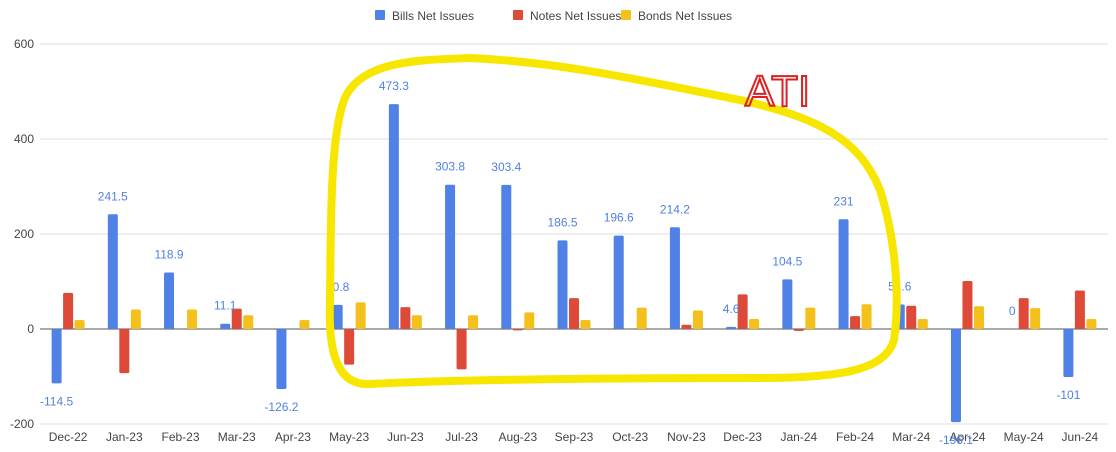 The height and width of the screenshot is (452, 1116). What do you see at coordinates (181, 437) in the screenshot?
I see `x-tick-label: Feb-23` at bounding box center [181, 437].